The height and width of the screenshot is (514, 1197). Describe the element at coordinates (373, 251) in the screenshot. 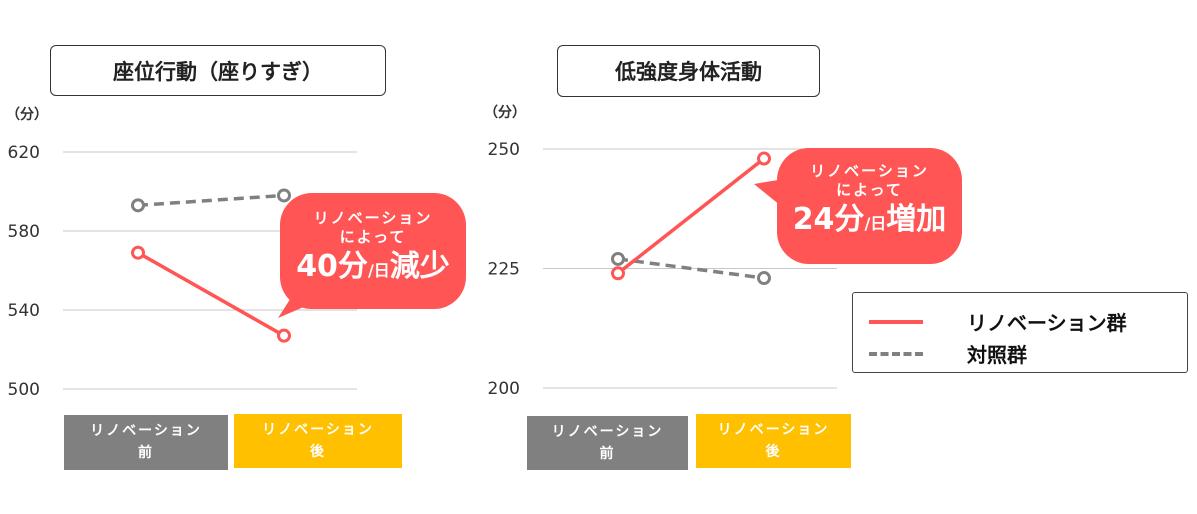

I see `annotation-callout-decrease: リノベーション によって 40分/日減少` at that location.